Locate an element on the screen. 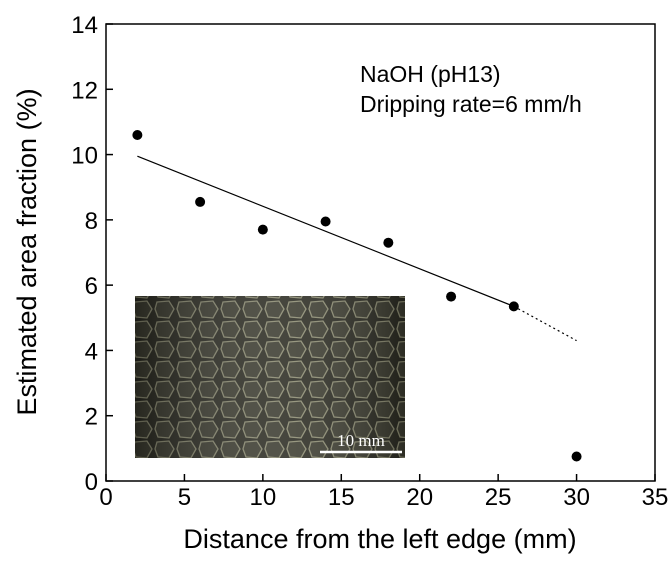 Image resolution: width=670 pixels, height=563 pixels. y-axis-label: Estimated area fraction (%) is located at coordinates (27, 251).